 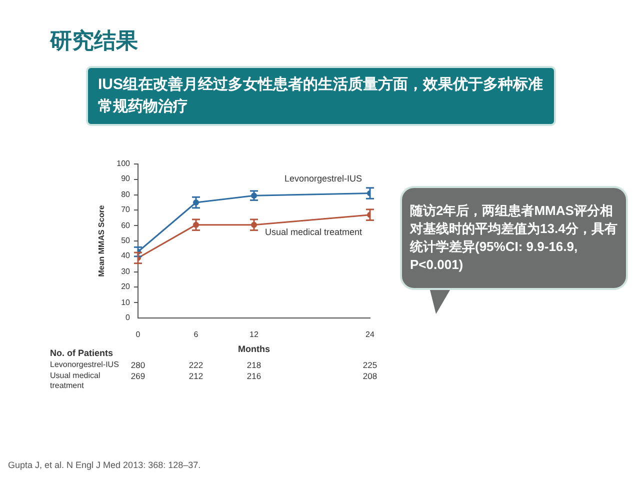 I want to click on text: 222, so click(x=196, y=365).